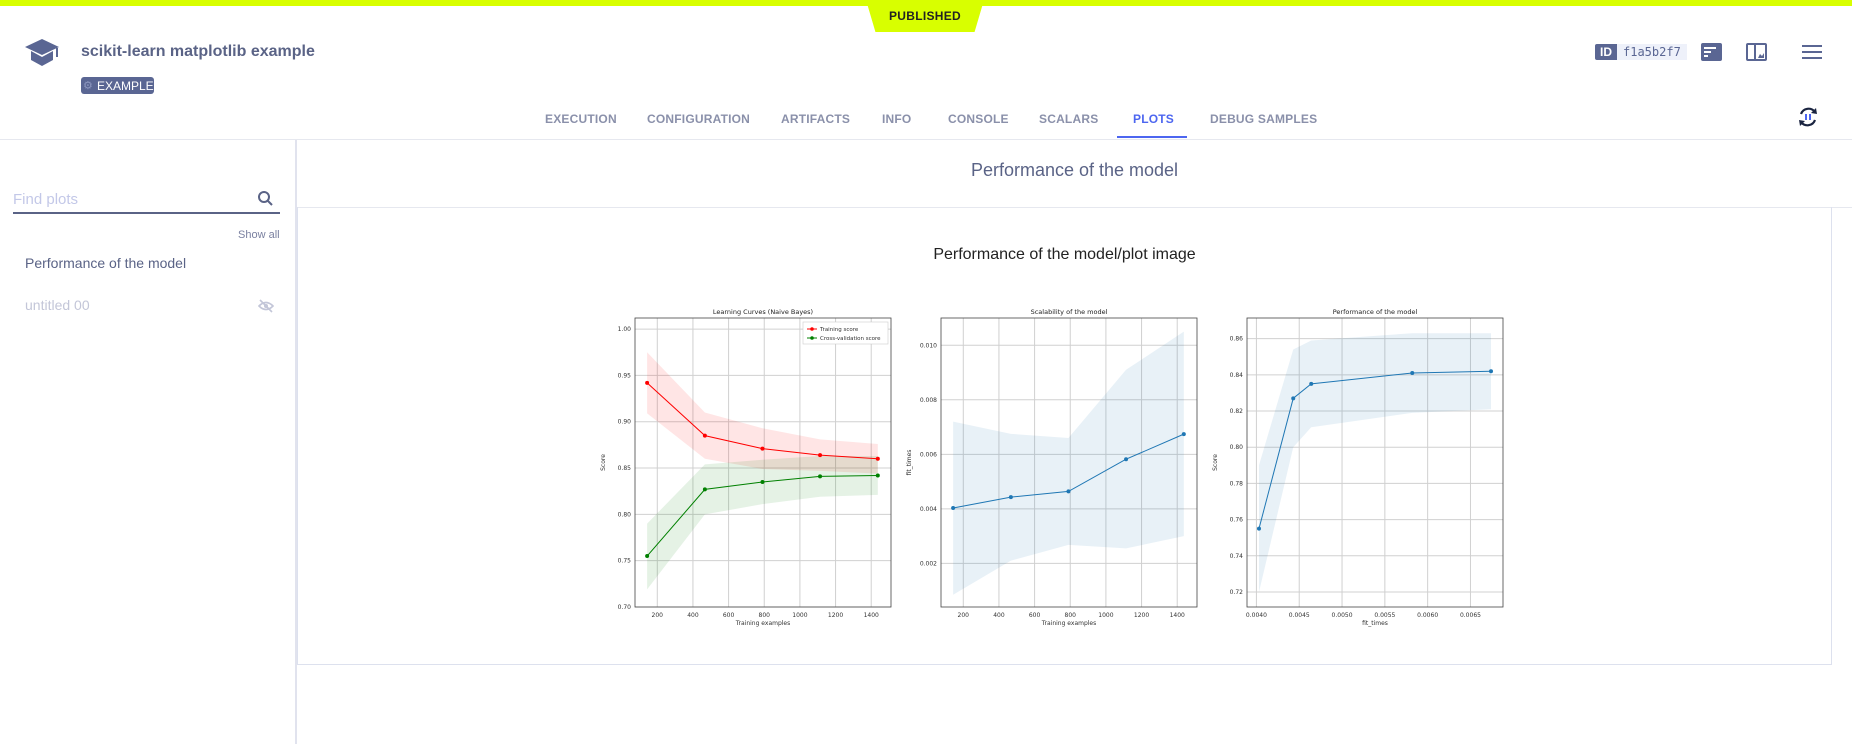  I want to click on plot-list-item: untitled 00, so click(57, 305).